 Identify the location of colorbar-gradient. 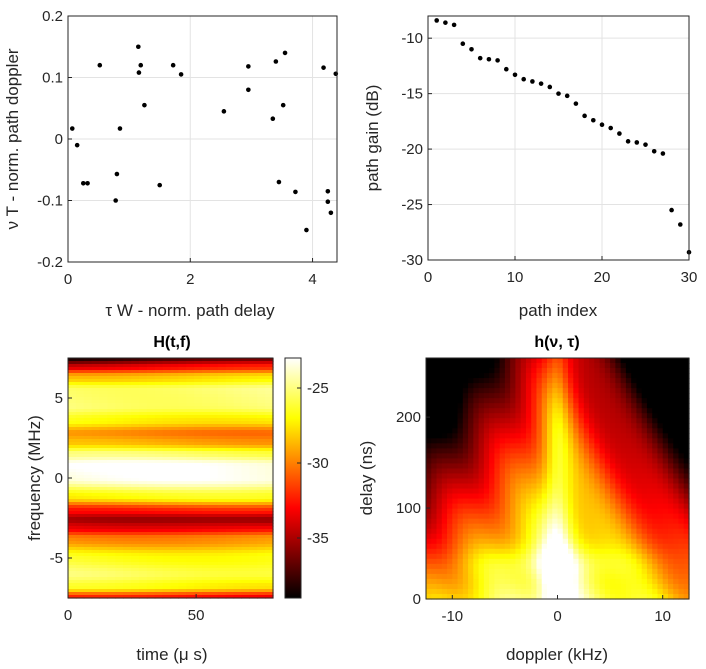
(293, 478).